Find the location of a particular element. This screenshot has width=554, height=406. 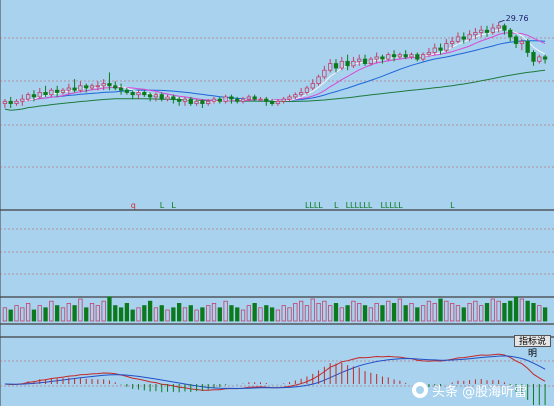

watermark-text: 头条 @股海听雷 is located at coordinates (480, 392).